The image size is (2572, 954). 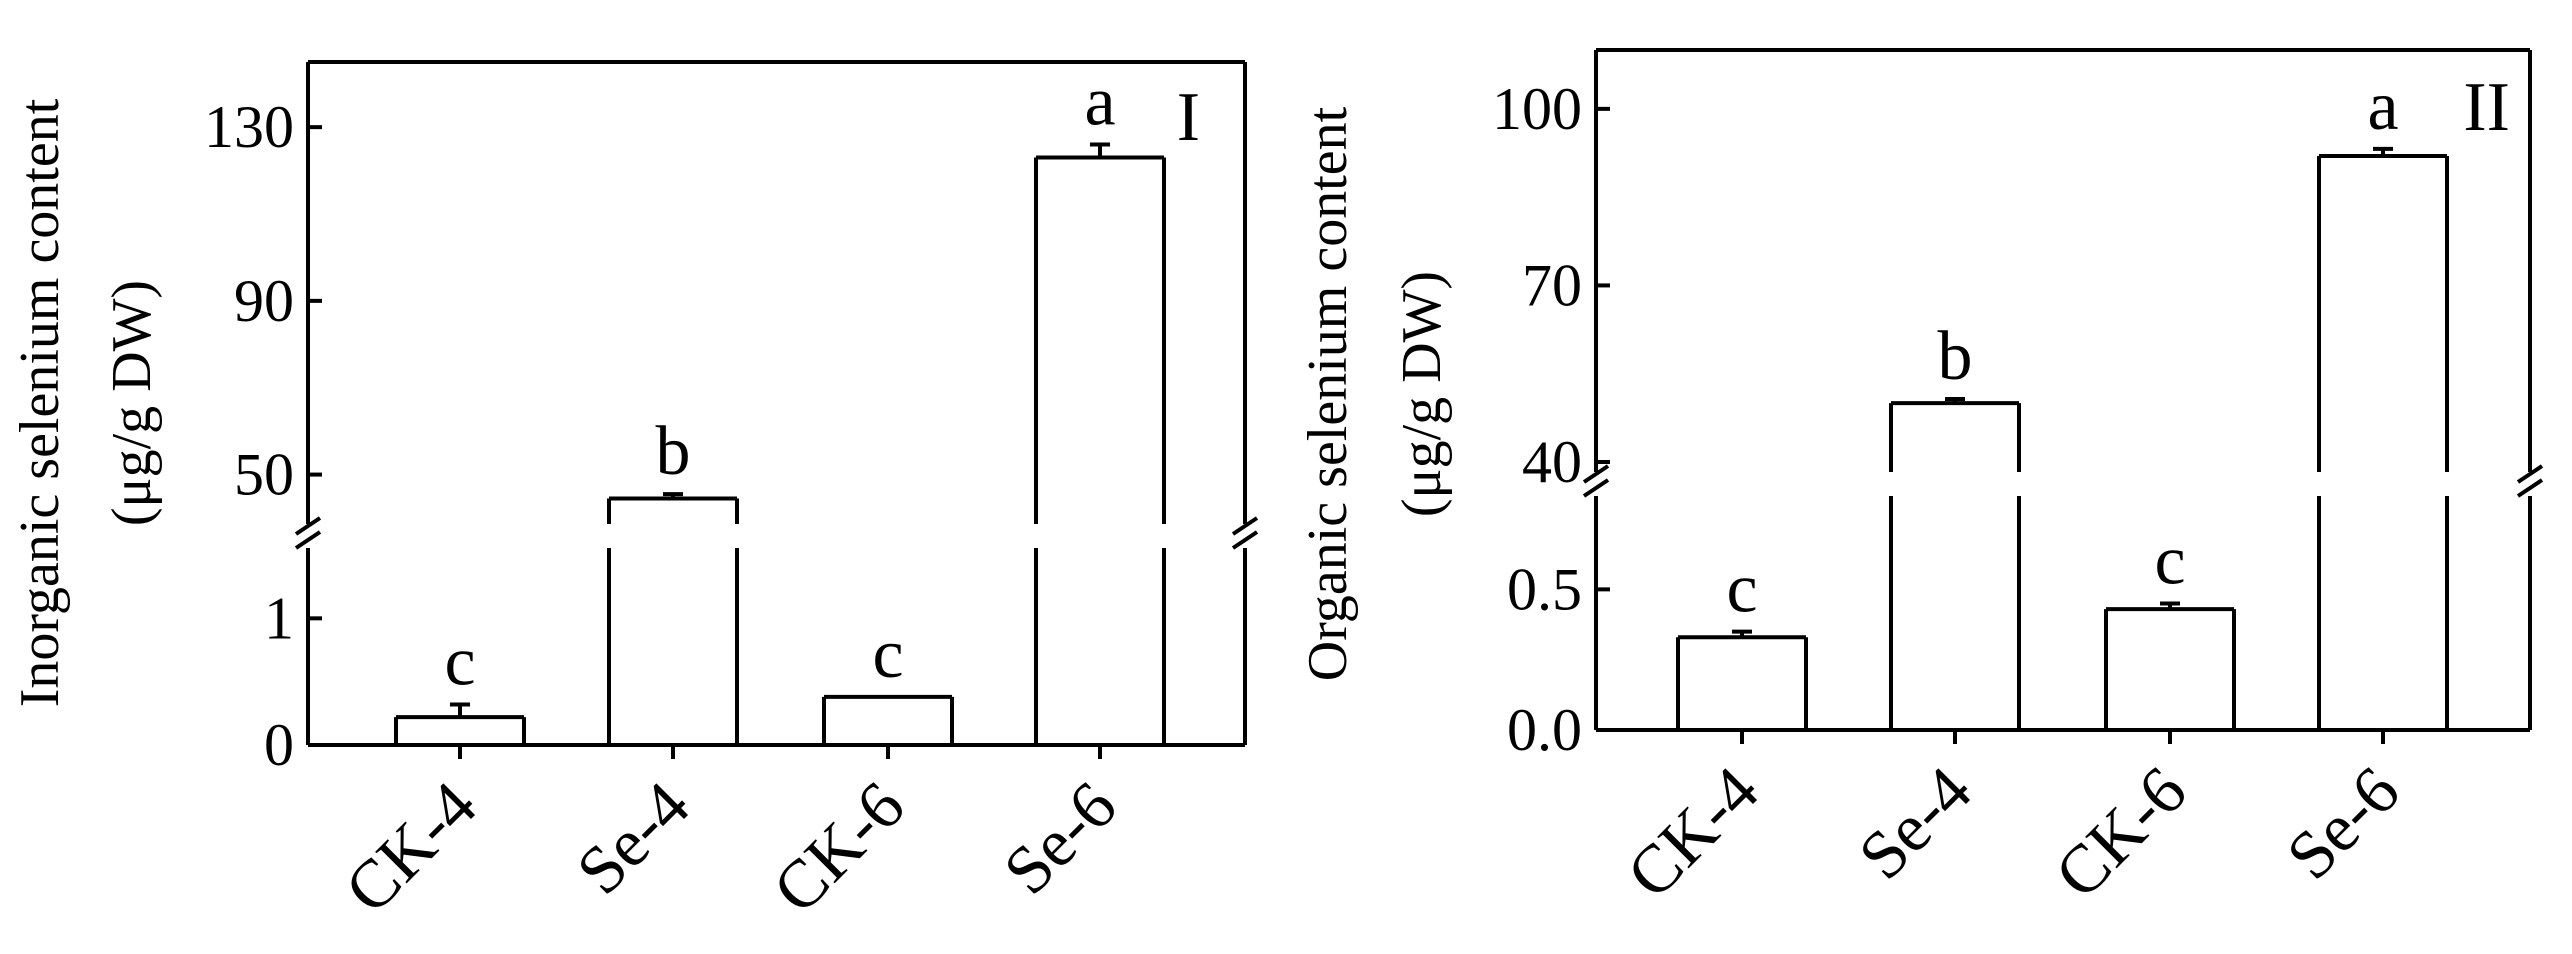 I want to click on y-tick-label: 130, so click(x=249, y=127).